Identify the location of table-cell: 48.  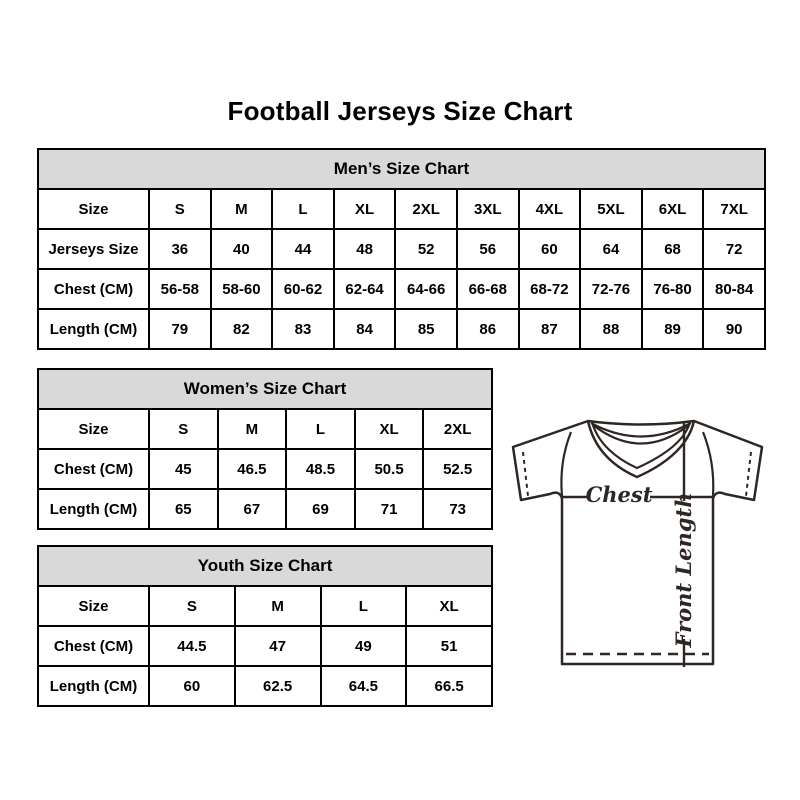
(364, 249).